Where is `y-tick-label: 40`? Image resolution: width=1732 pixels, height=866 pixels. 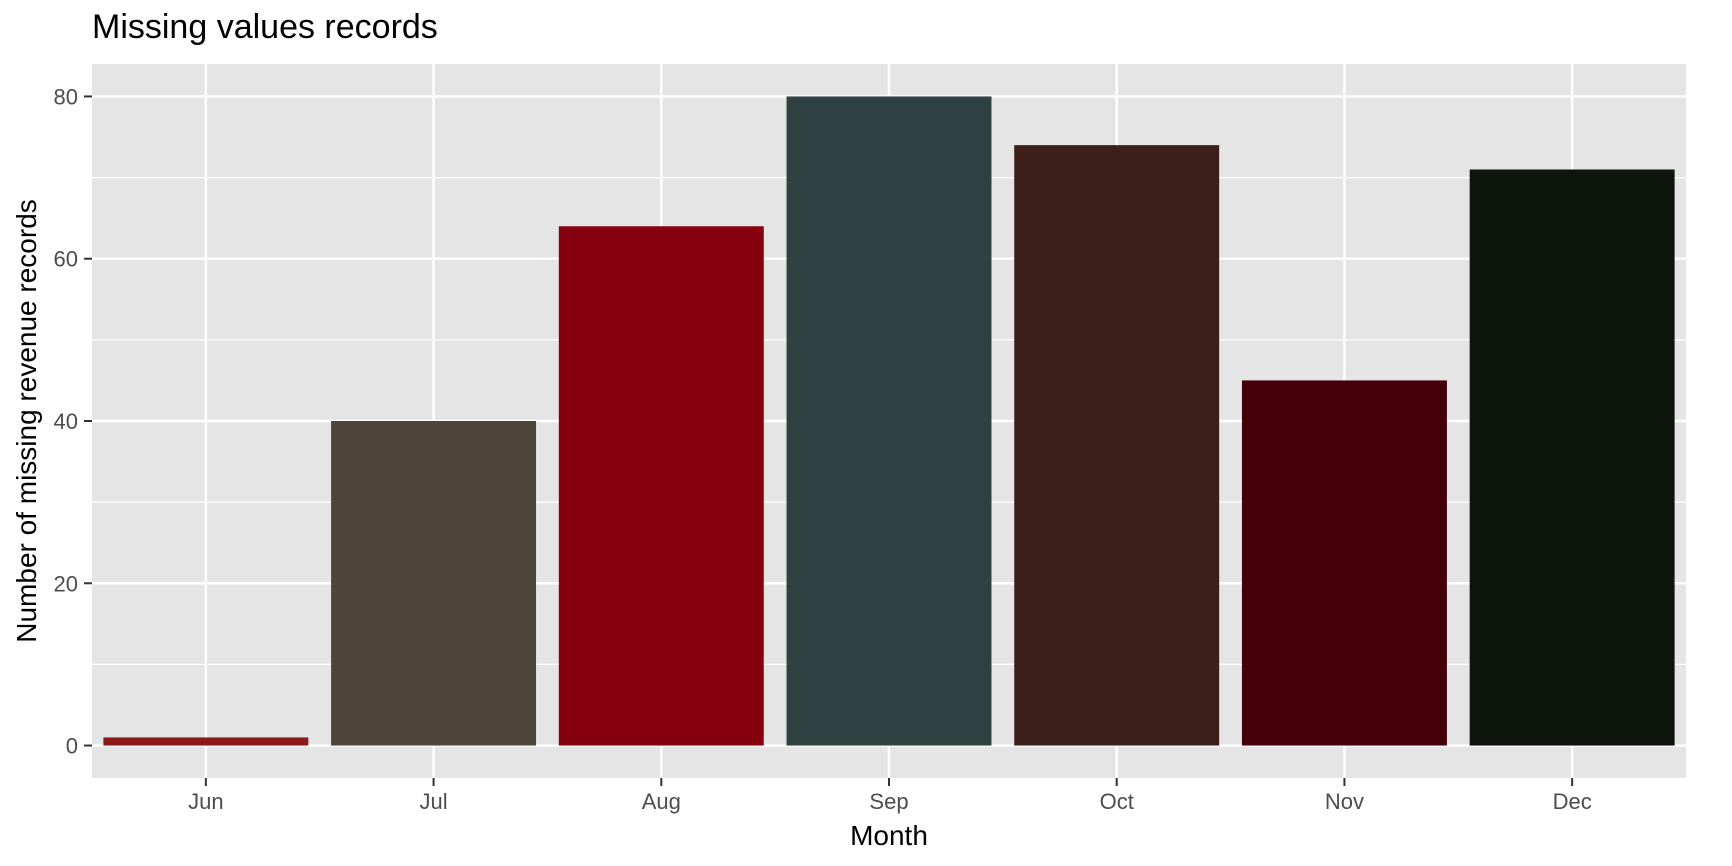 y-tick-label: 40 is located at coordinates (66, 421).